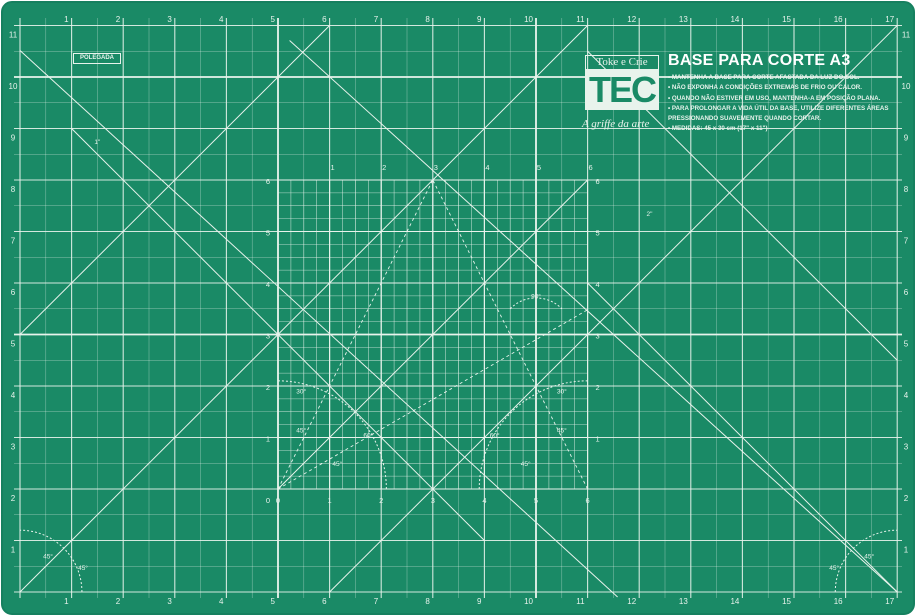  I want to click on scale-right-label: 2, so click(906, 498).